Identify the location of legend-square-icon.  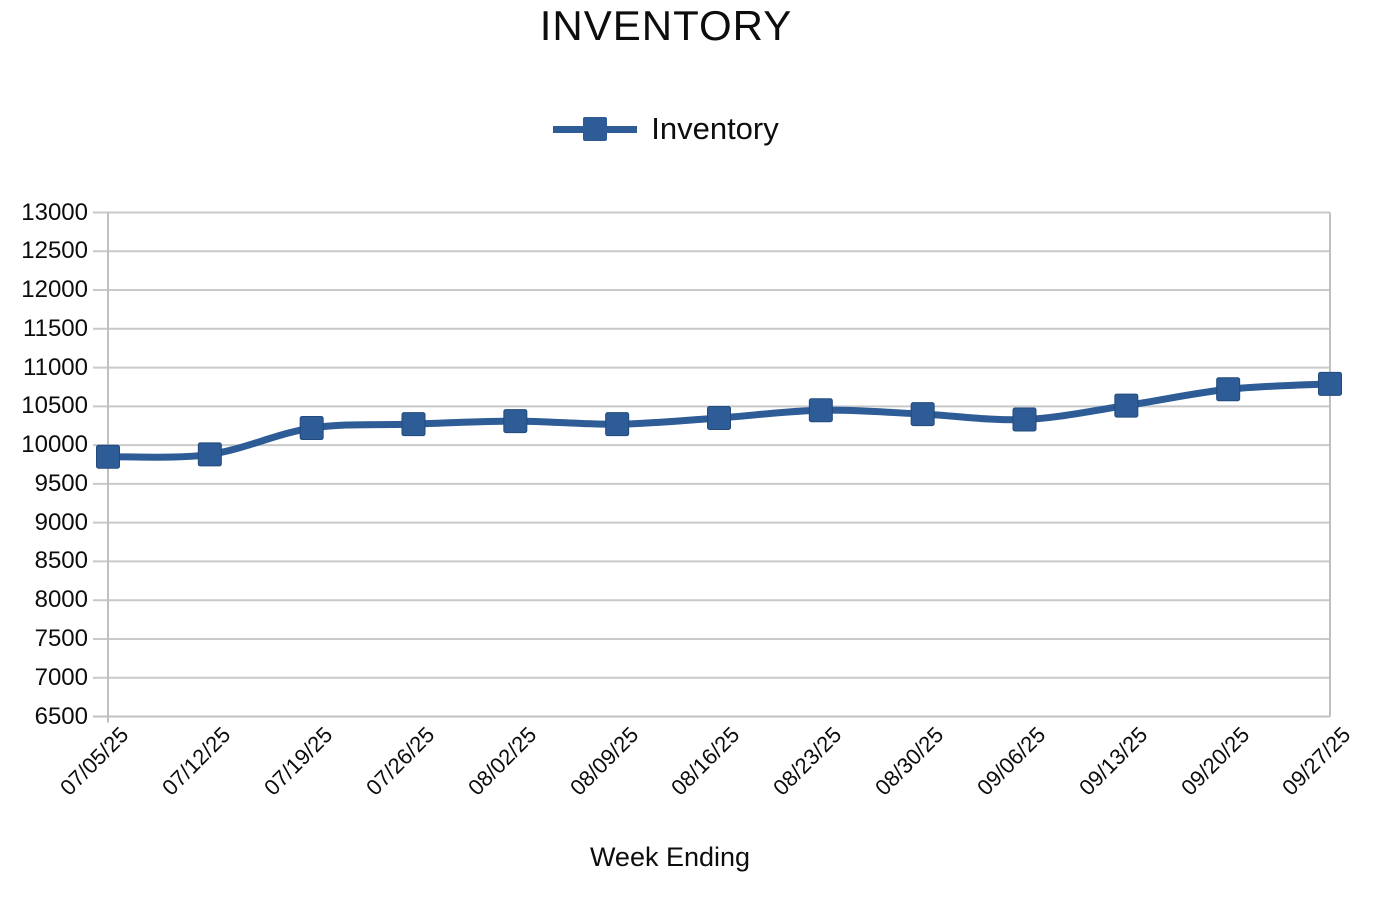
(595, 129).